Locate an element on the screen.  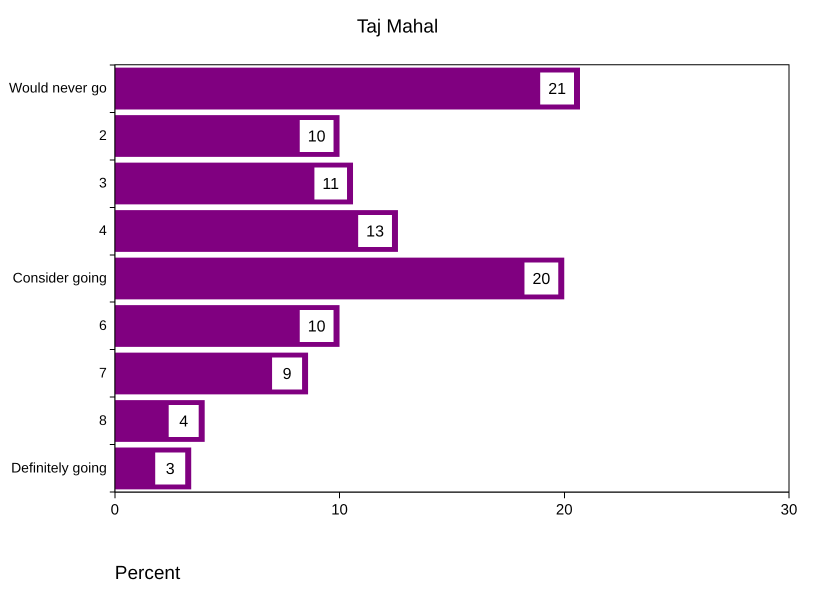
y-tick-label: 4 is located at coordinates (103, 230).